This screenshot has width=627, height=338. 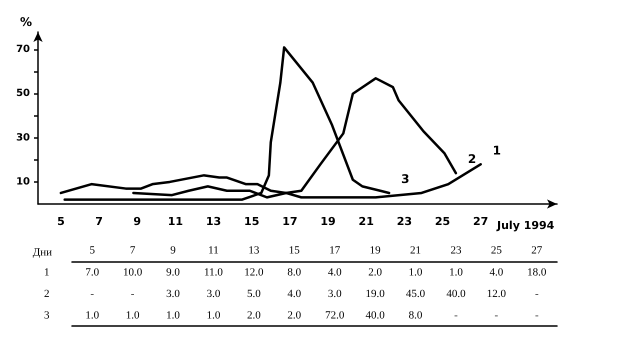 What do you see at coordinates (254, 294) in the screenshot?
I see `data-label: 5.0` at bounding box center [254, 294].